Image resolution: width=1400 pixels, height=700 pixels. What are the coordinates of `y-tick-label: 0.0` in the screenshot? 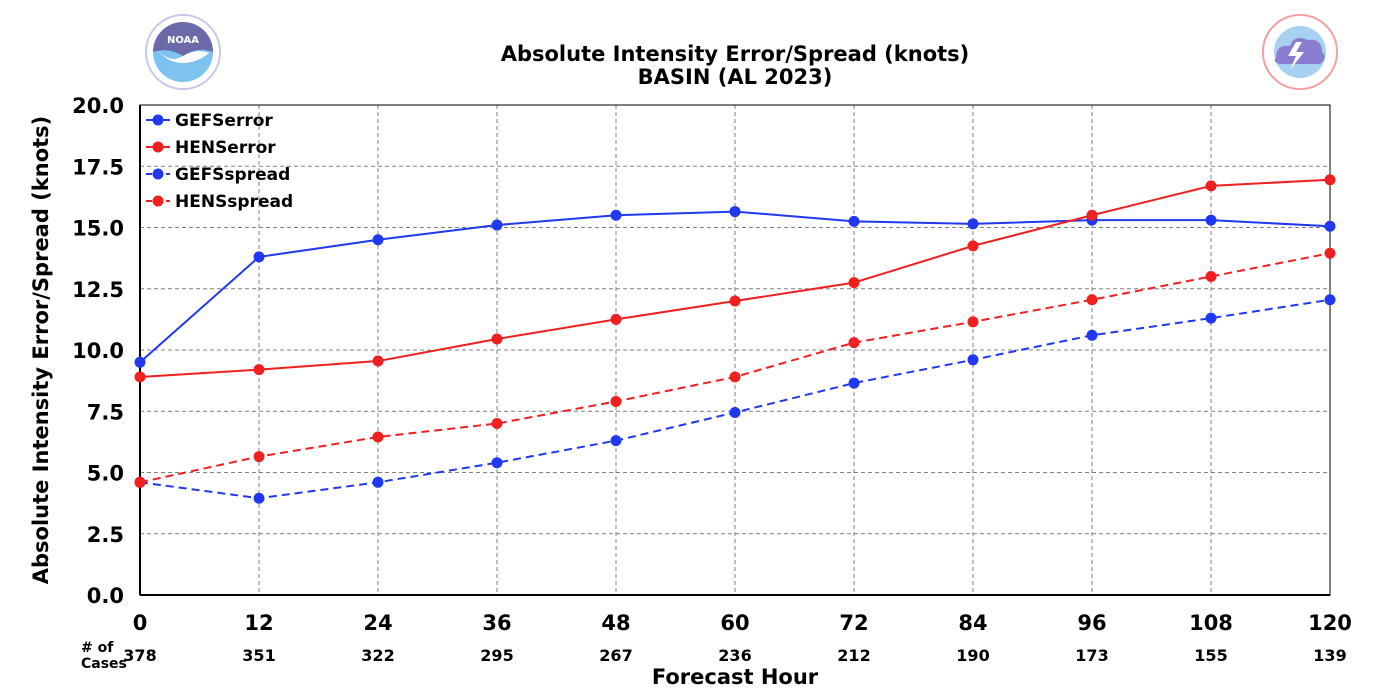 It's located at (105, 596).